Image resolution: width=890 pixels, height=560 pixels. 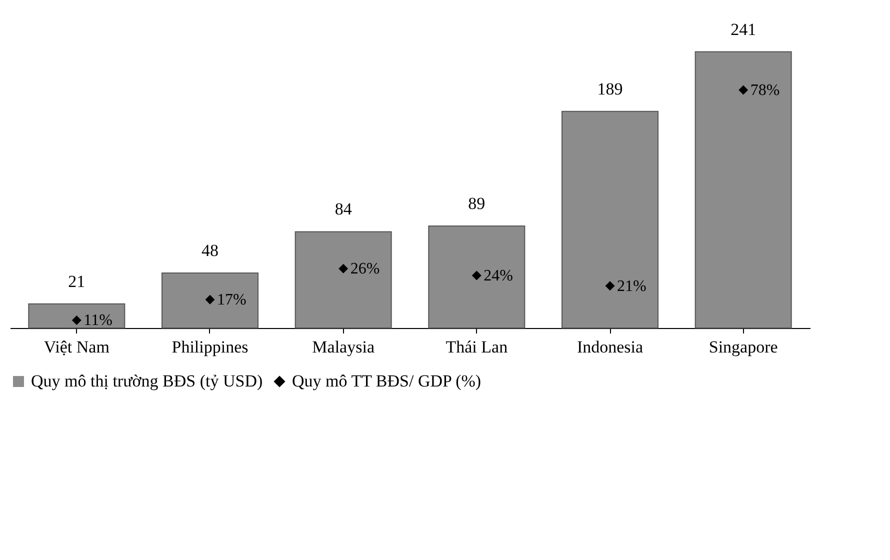 I want to click on x-tick-label: Việt Nam, so click(x=77, y=347).